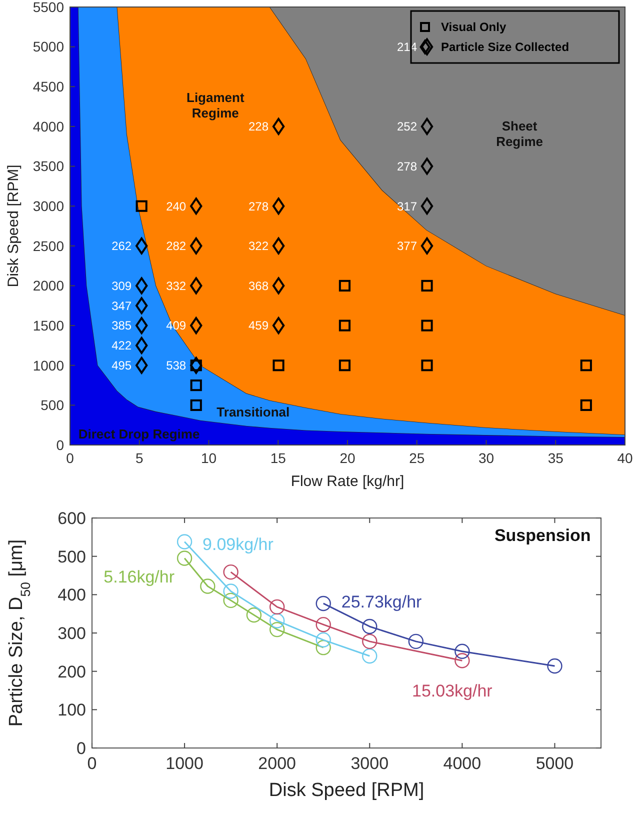 This screenshot has width=637, height=835. Describe the element at coordinates (452, 691) in the screenshot. I see `series-label: 15.03kg/hr` at that location.